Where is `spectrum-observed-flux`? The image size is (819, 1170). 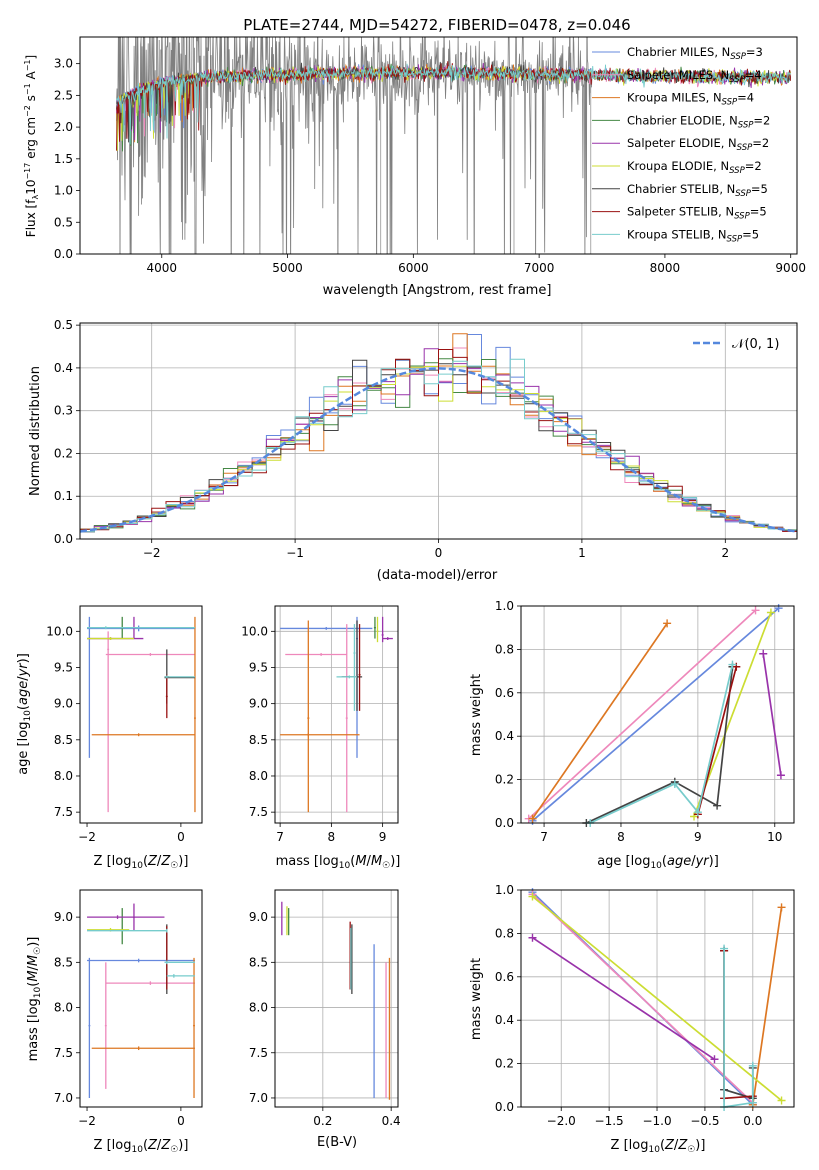 spectrum-observed-flux is located at coordinates (354, 145).